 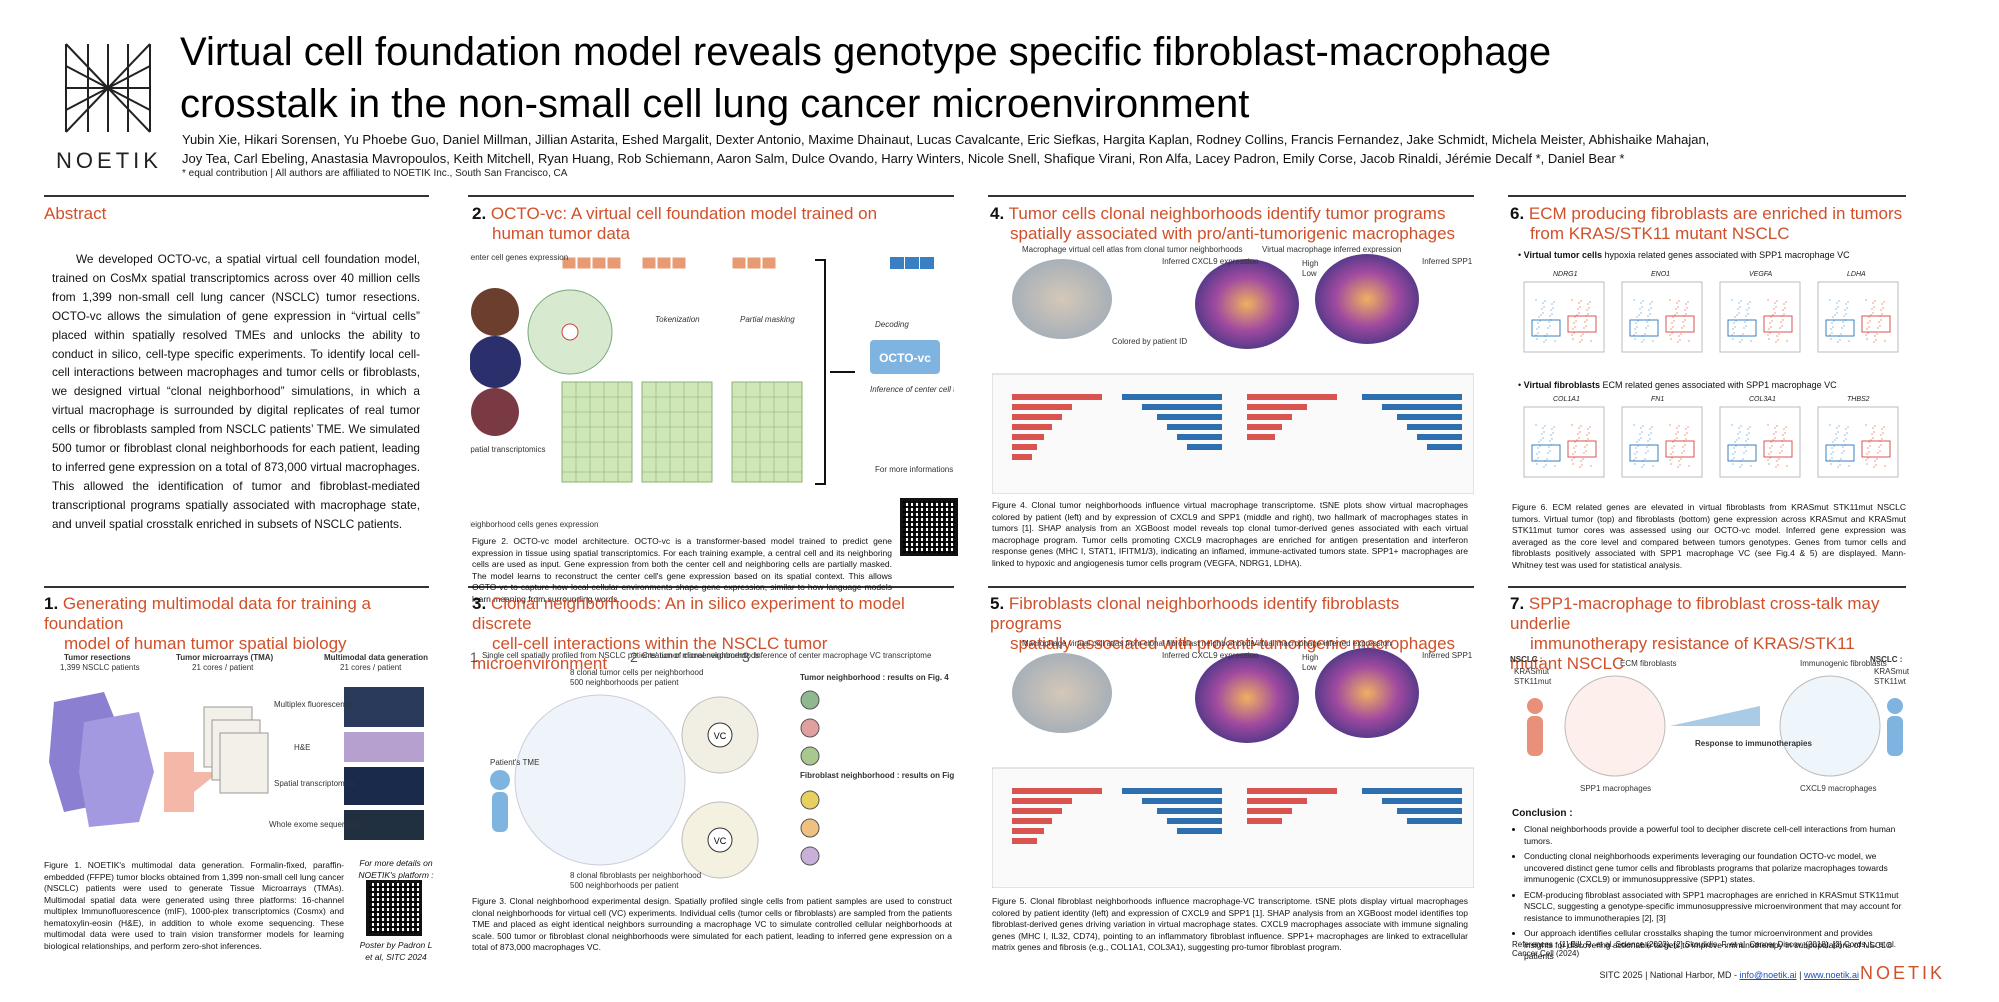 I want to click on svg-text: Multiplex fluorescence, so click(x=314, y=704).